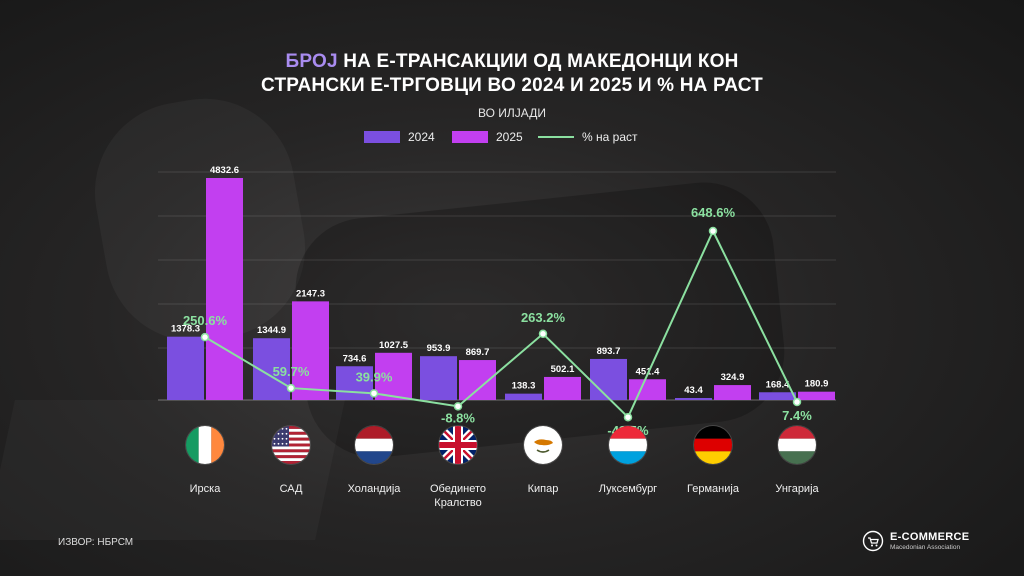  I want to click on country-label-line: Луксембург, so click(628, 489).